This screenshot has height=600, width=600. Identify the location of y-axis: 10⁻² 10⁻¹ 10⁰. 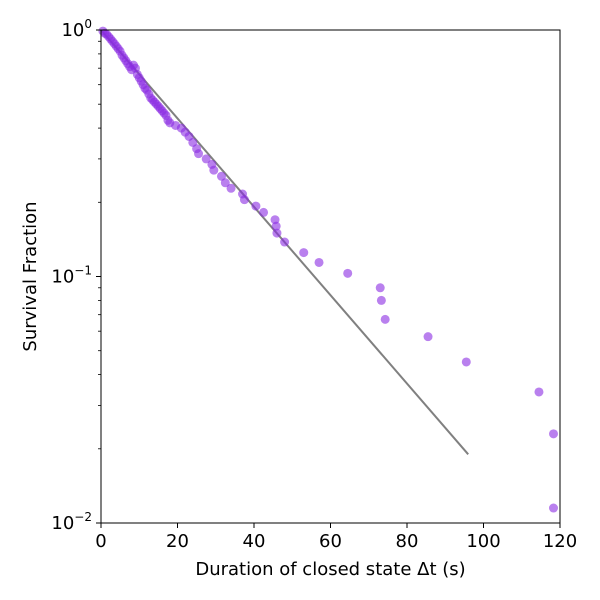
(76, 275).